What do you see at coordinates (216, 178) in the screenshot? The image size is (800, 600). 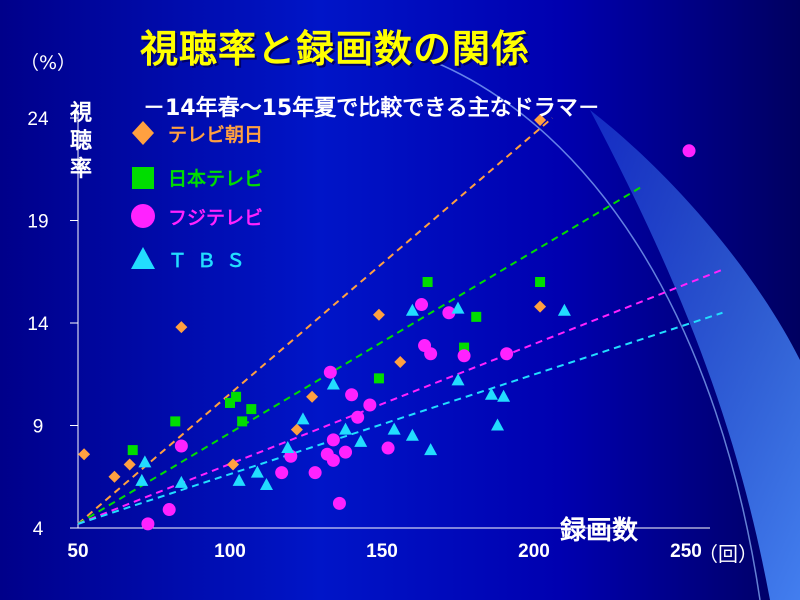 I see `legend-label: 日本テレビ` at bounding box center [216, 178].